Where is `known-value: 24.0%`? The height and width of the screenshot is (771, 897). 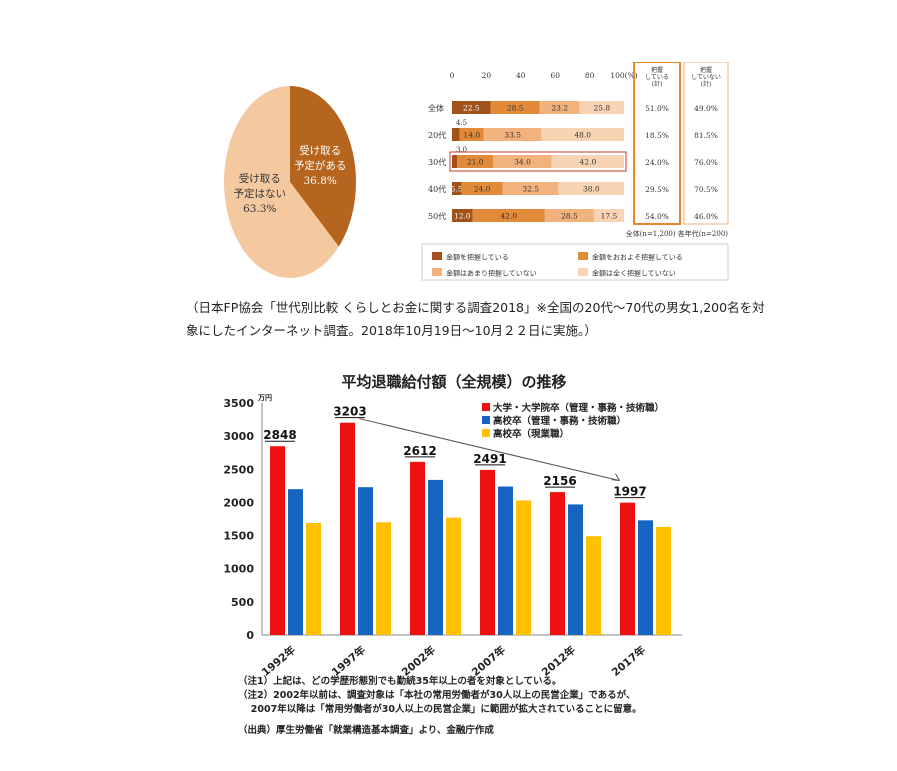
known-value: 24.0% is located at coordinates (657, 162).